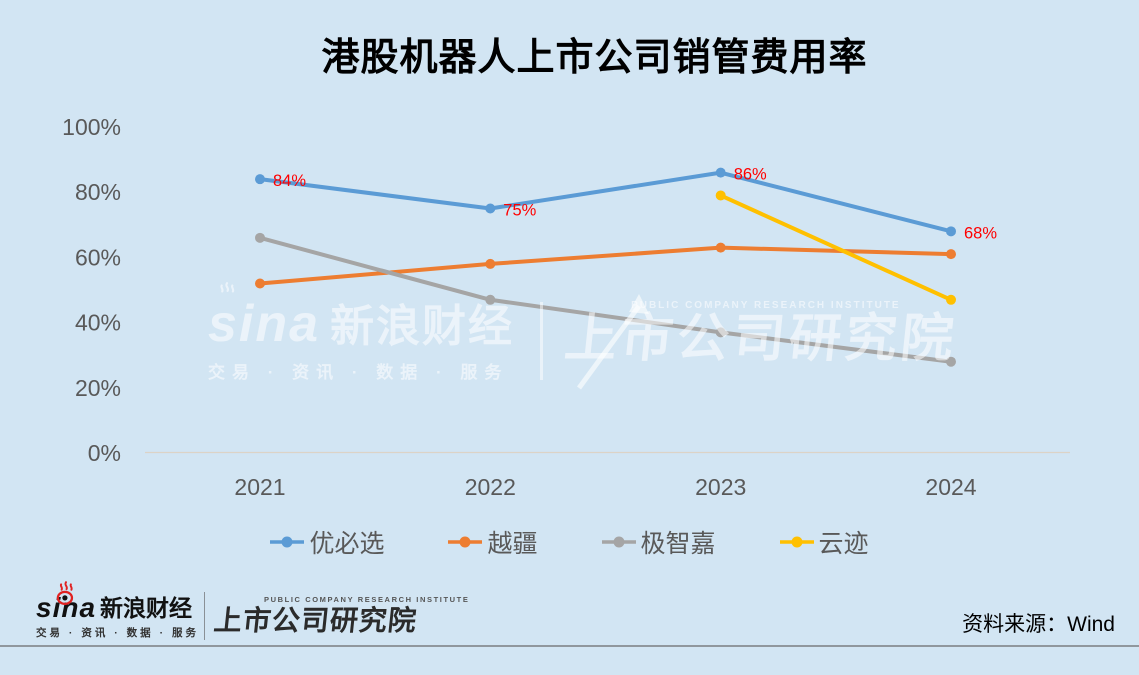  I want to click on legend-label: 优必选, so click(347, 544).